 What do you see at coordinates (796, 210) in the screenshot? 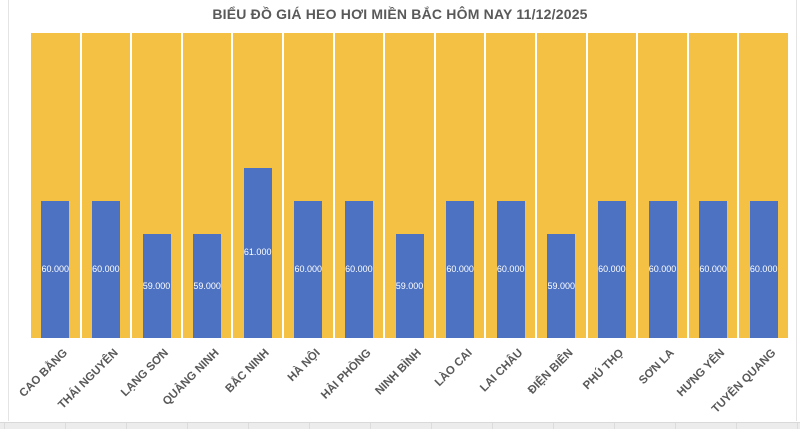
I see `chart-right-border` at bounding box center [796, 210].